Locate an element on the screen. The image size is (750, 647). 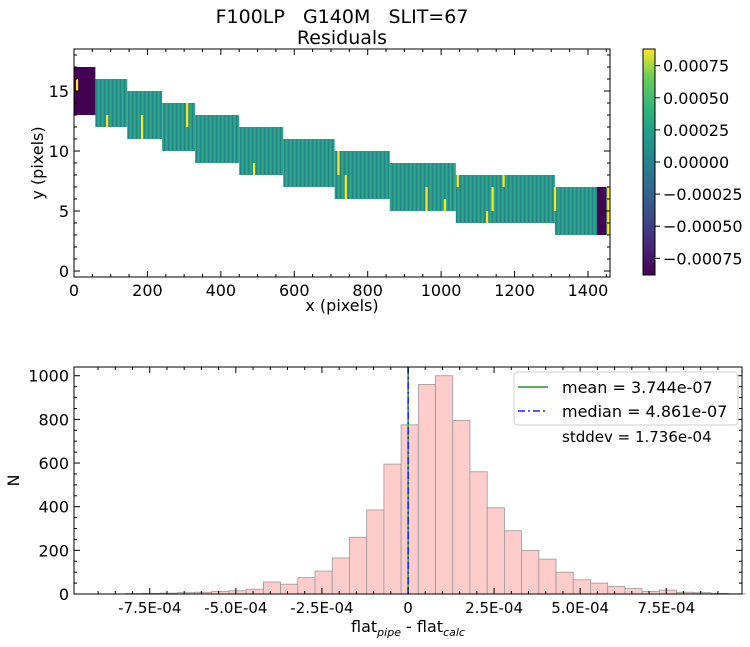
colorbar-tick-label: 0.00075 is located at coordinates (696, 66).